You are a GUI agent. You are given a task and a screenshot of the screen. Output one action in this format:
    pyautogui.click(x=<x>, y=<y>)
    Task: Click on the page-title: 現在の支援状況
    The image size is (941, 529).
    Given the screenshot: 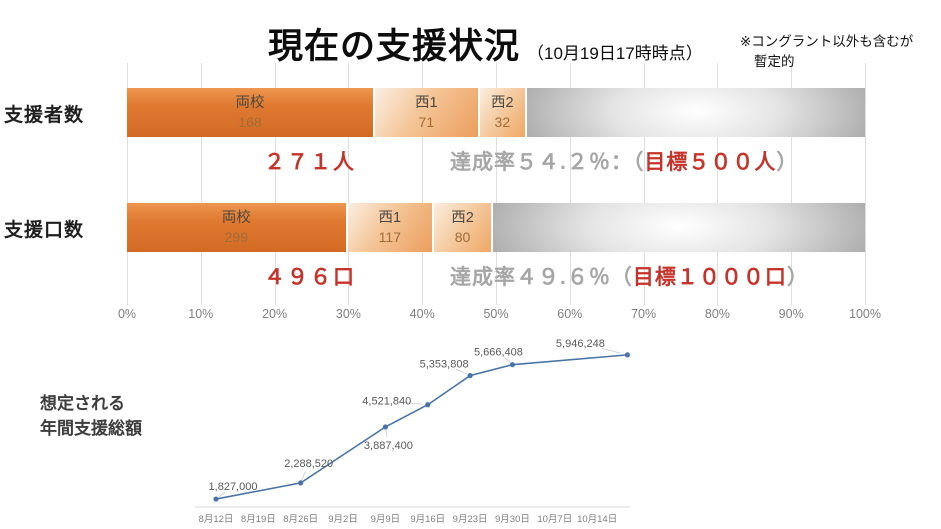 What is the action you would take?
    pyautogui.click(x=394, y=46)
    